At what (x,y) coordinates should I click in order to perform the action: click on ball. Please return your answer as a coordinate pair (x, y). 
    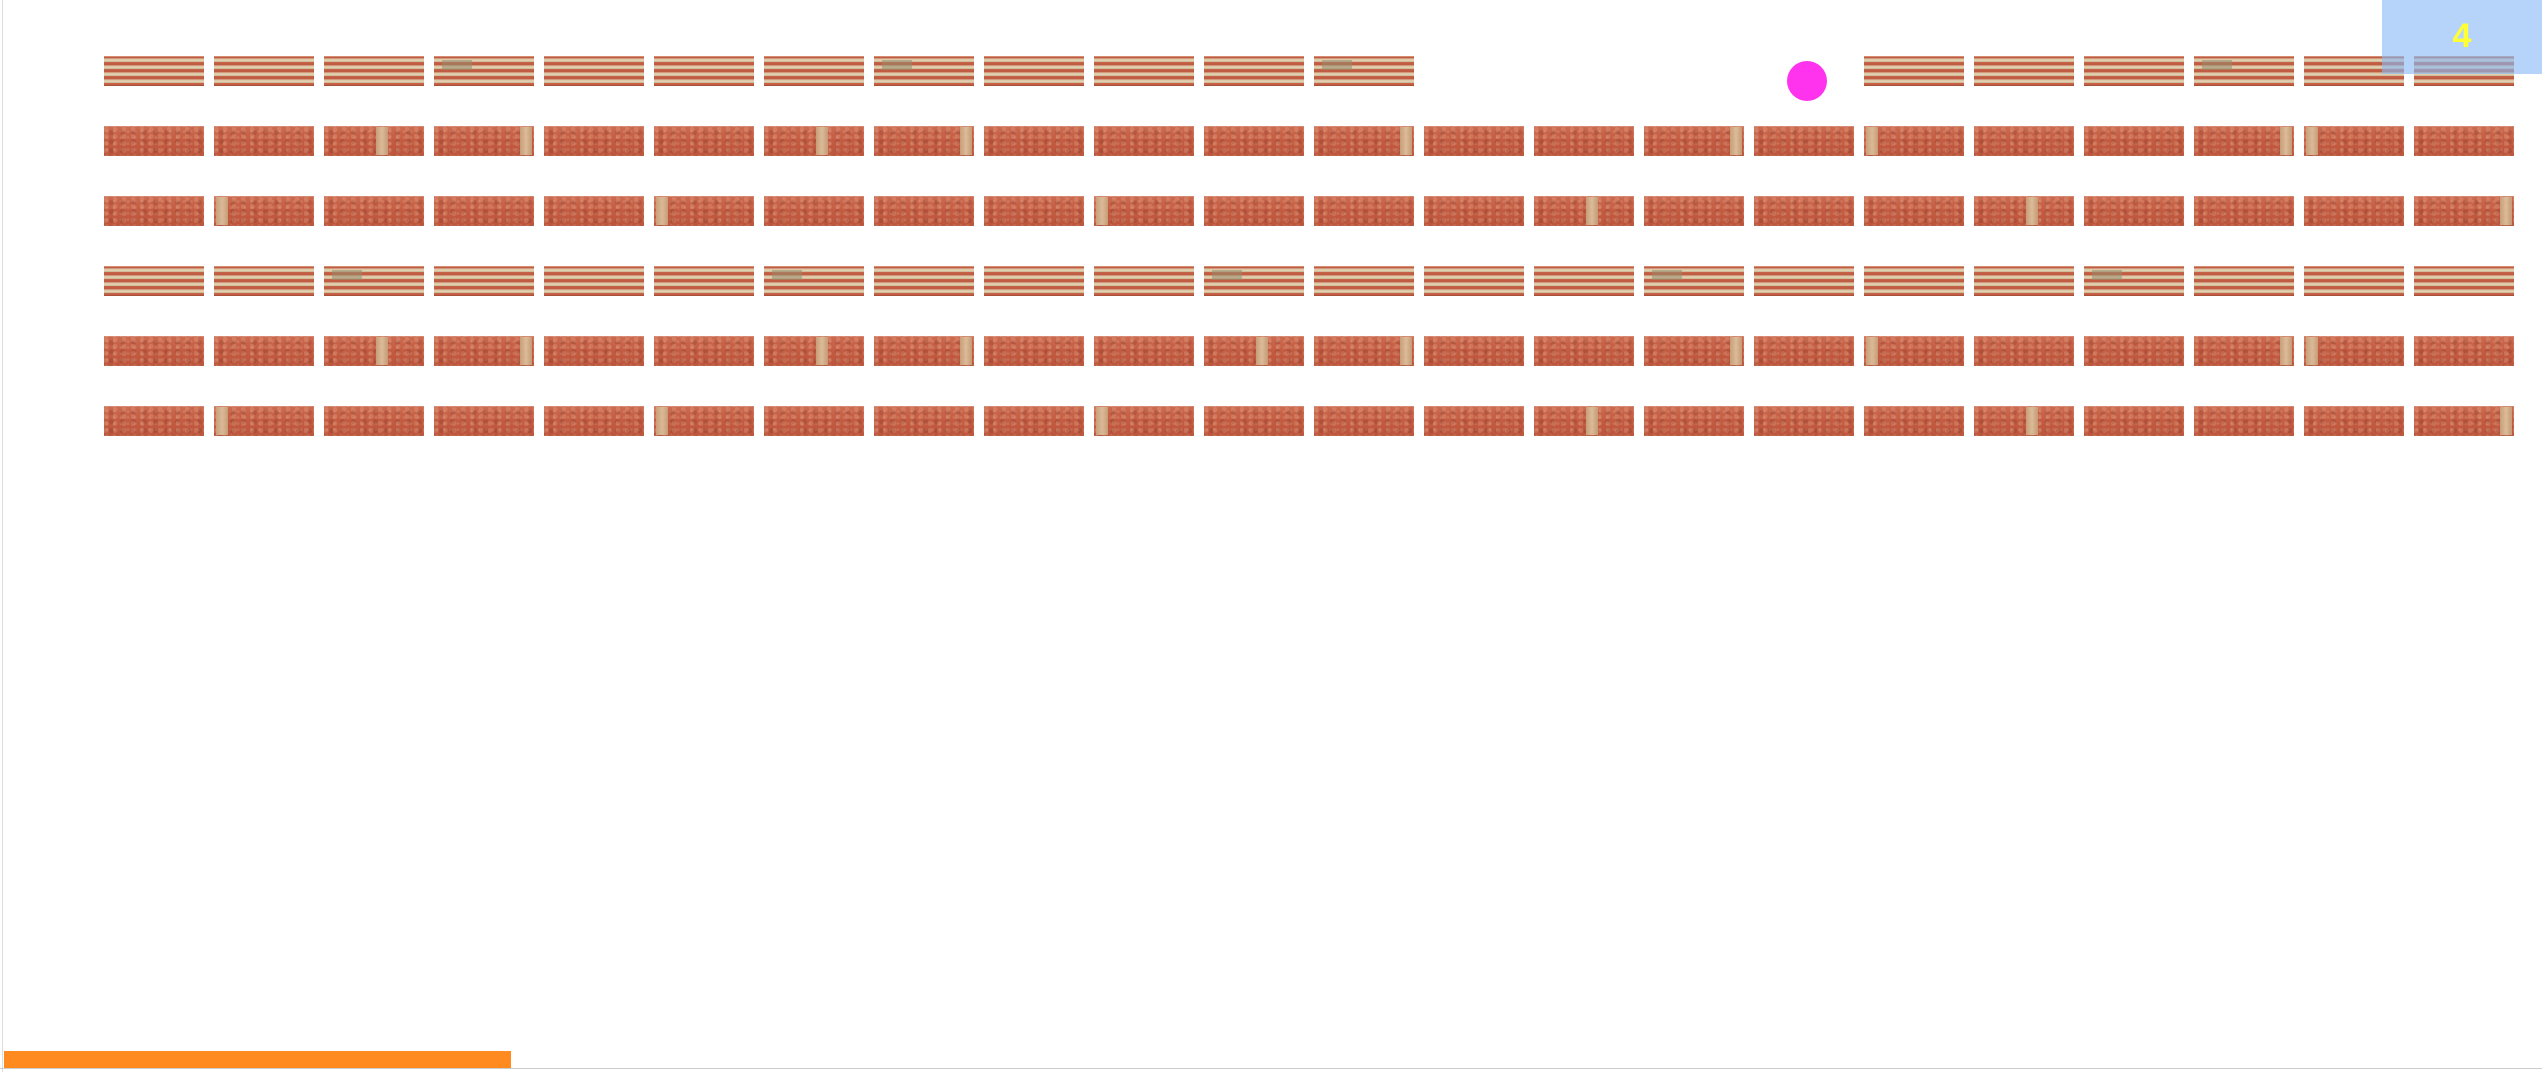
    Looking at the image, I should click on (1807, 81).